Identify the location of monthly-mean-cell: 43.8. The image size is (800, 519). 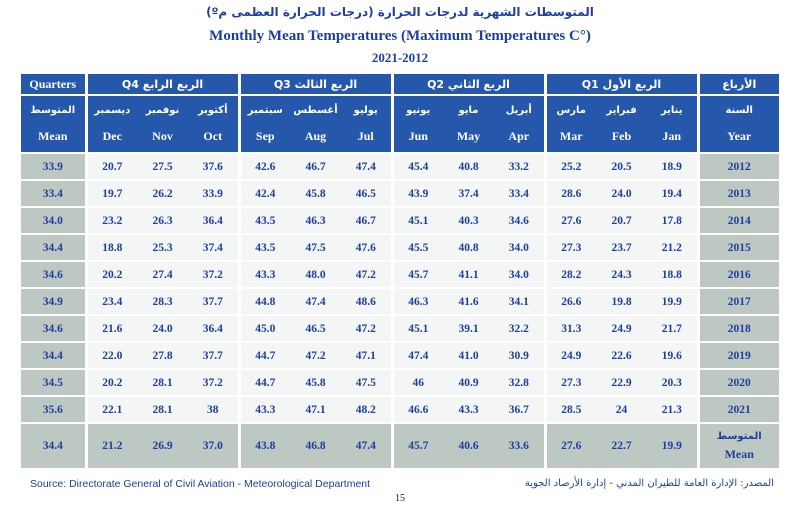
(263, 446).